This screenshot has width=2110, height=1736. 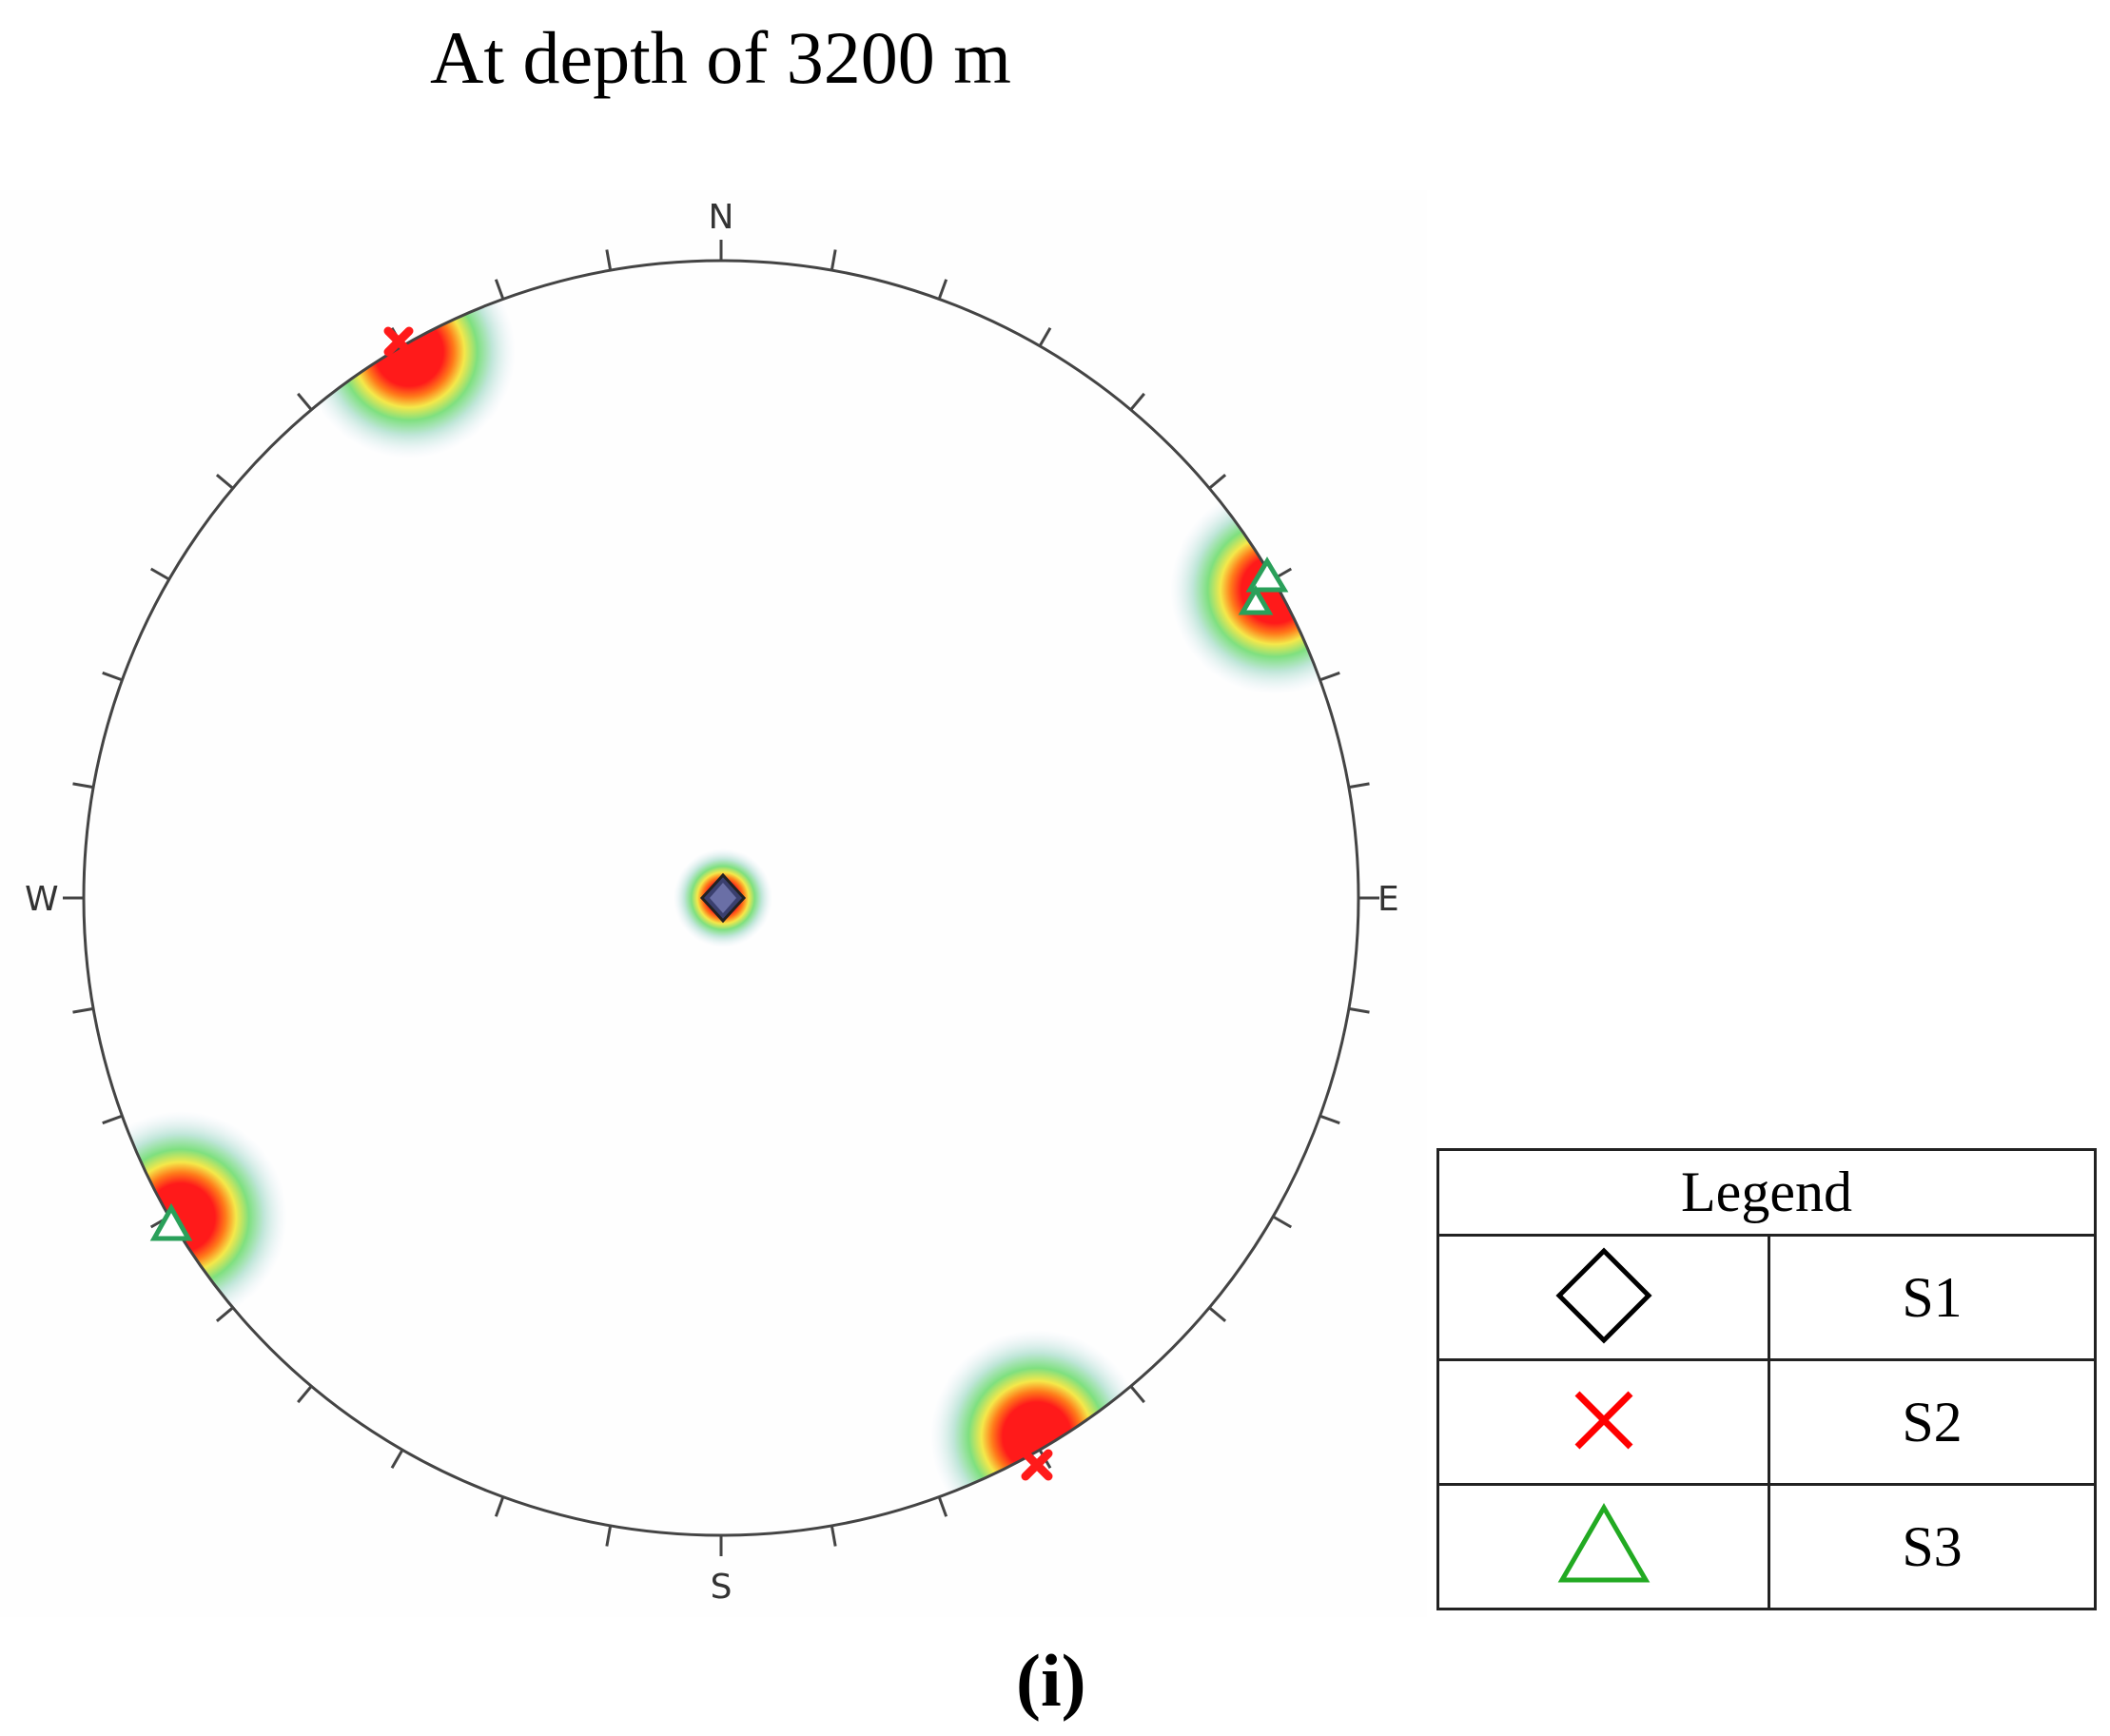 I want to click on cross-icon, so click(x=1603, y=1420).